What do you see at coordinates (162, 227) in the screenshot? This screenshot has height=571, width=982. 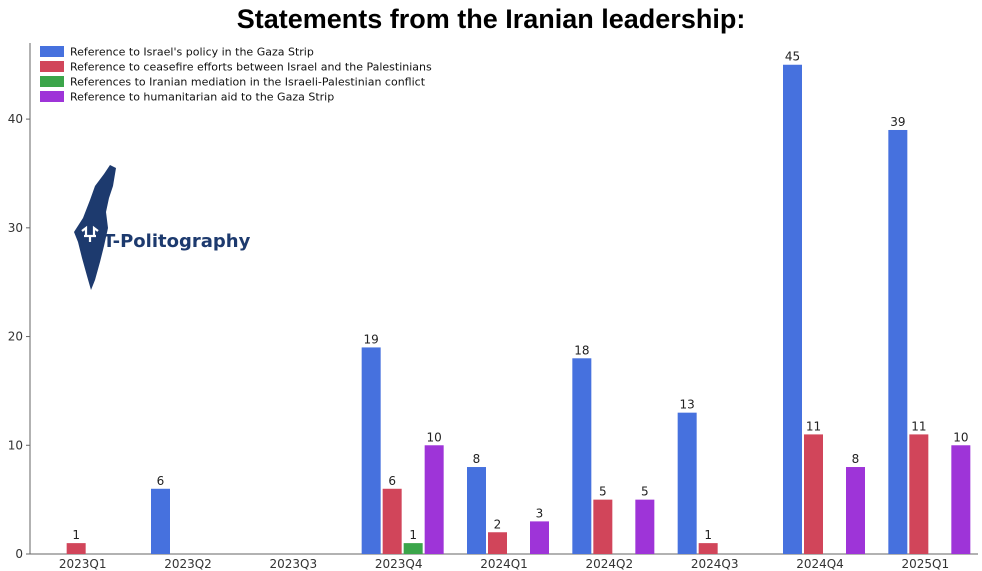 I see `watermark-logo: T-Politography` at bounding box center [162, 227].